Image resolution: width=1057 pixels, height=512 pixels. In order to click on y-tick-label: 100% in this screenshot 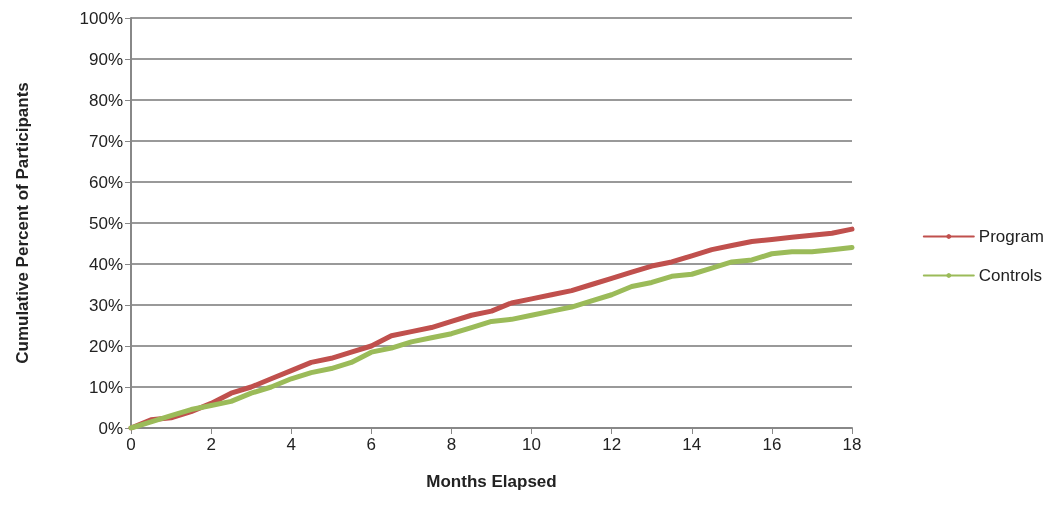, I will do `click(101, 18)`.